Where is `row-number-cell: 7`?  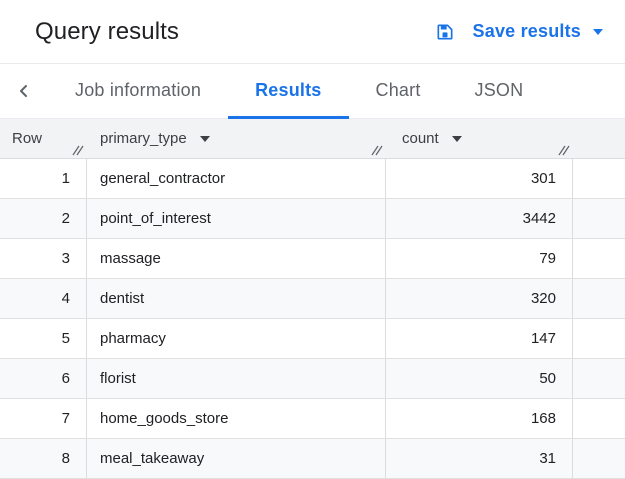 row-number-cell: 7 is located at coordinates (43, 418).